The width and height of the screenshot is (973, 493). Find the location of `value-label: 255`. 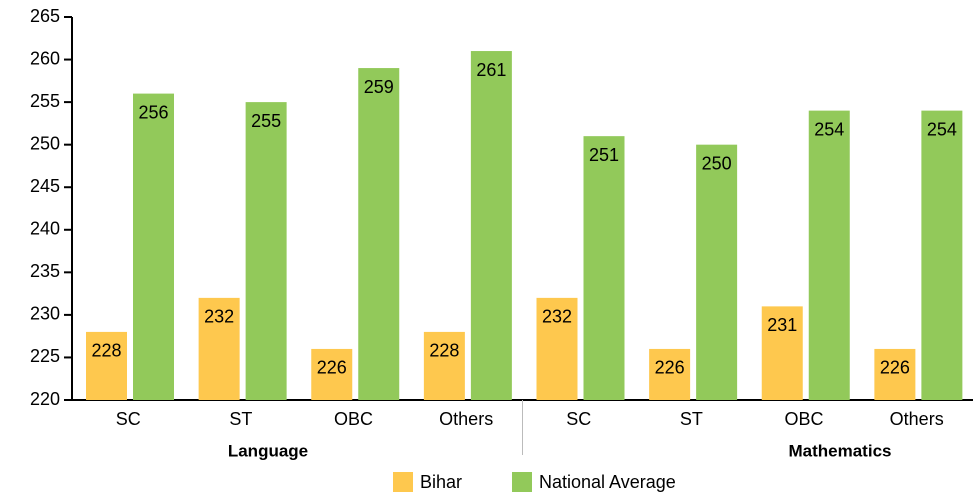

value-label: 255 is located at coordinates (266, 121).